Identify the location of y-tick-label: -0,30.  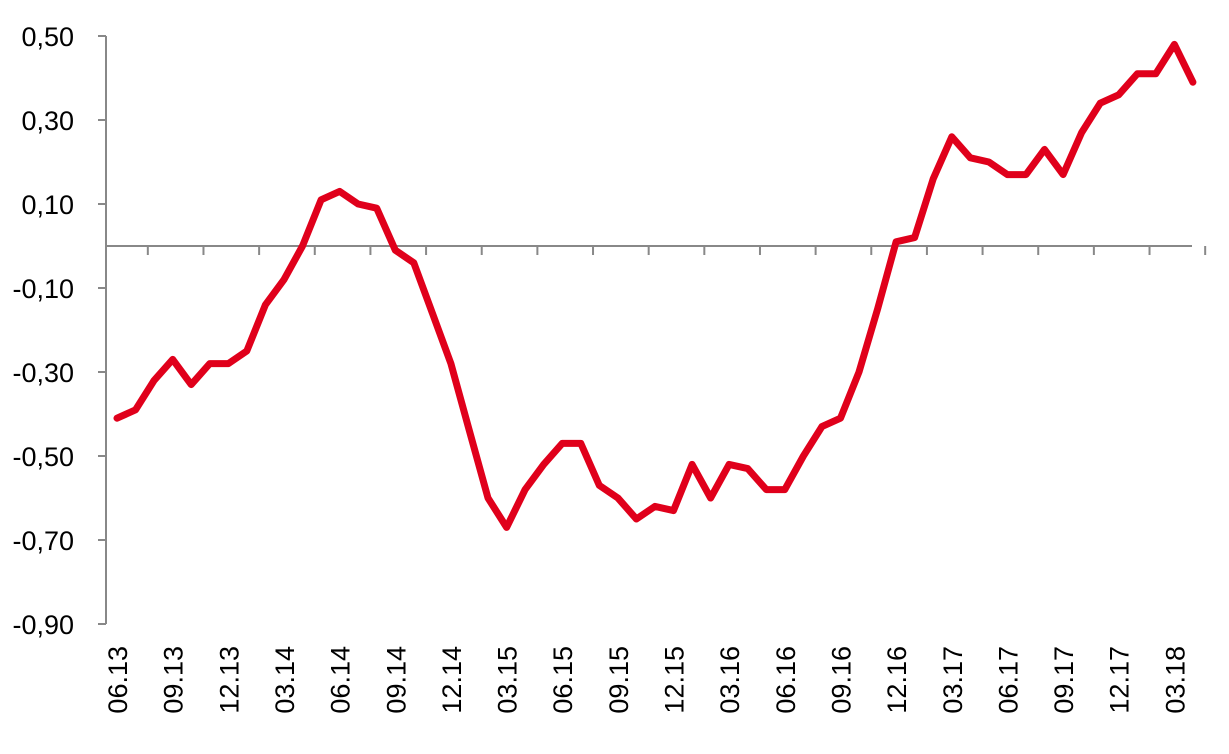
(43, 373).